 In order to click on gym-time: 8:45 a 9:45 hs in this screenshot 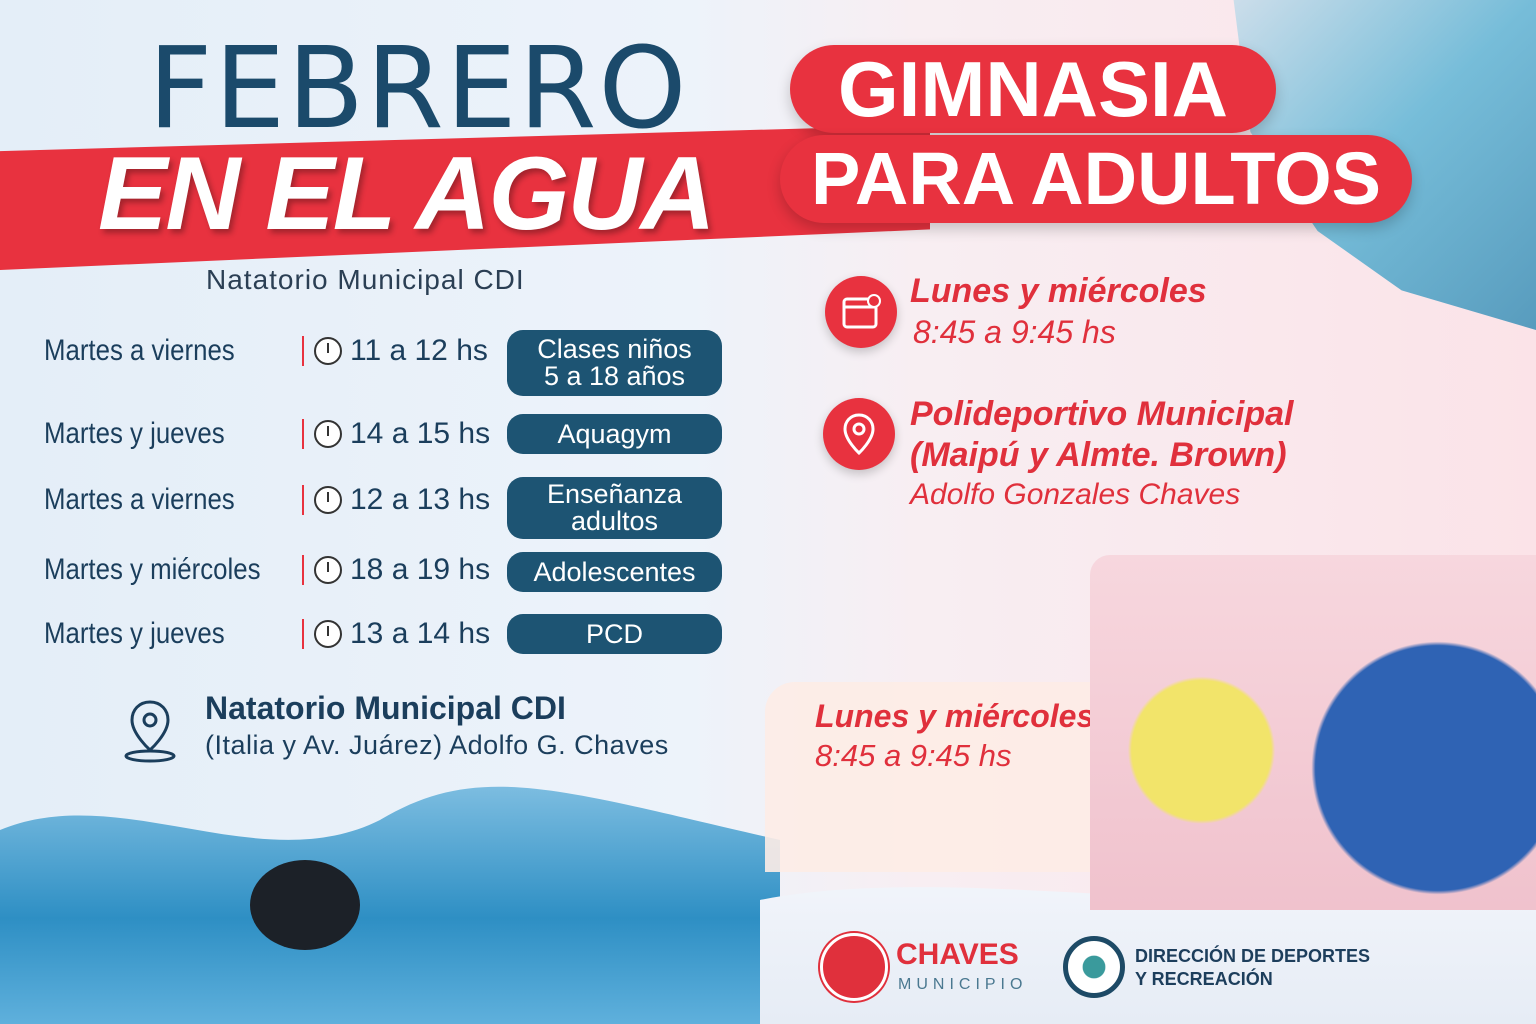, I will do `click(1014, 332)`.